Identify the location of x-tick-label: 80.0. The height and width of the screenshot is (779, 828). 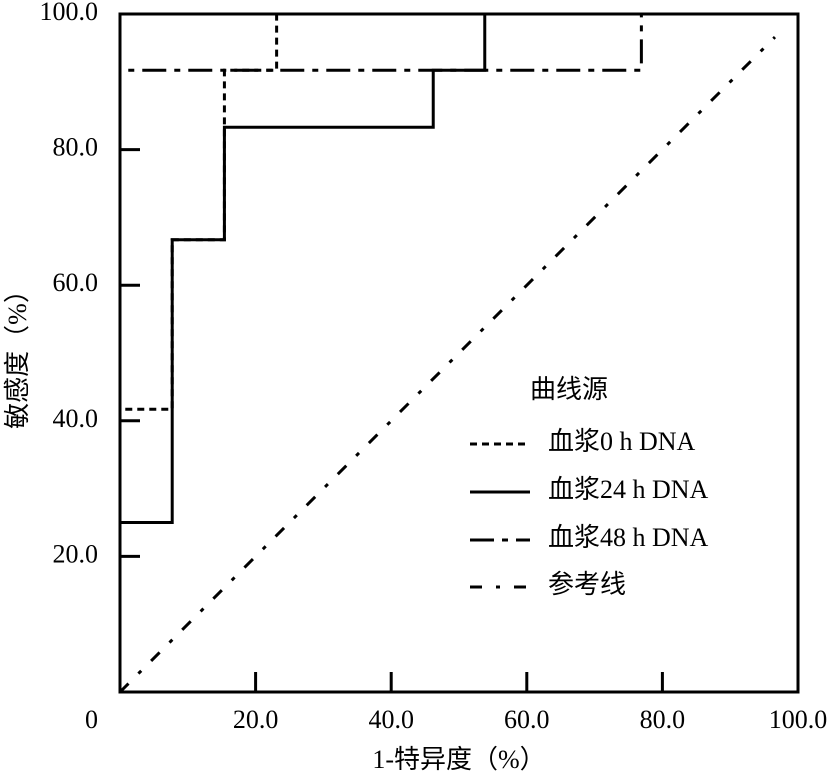
(663, 719).